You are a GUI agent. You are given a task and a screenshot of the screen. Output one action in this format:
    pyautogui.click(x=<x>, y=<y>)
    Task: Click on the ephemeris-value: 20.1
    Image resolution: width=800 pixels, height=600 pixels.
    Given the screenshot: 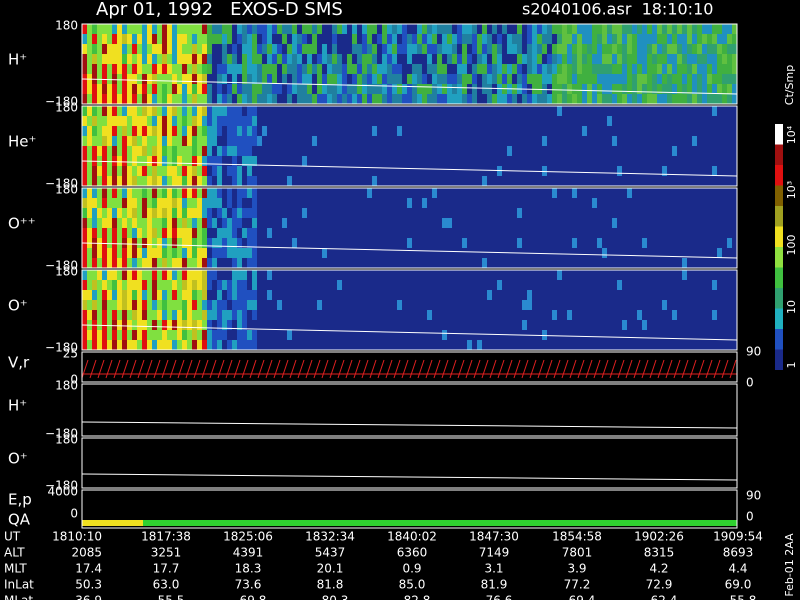 What is the action you would take?
    pyautogui.click(x=330, y=569)
    